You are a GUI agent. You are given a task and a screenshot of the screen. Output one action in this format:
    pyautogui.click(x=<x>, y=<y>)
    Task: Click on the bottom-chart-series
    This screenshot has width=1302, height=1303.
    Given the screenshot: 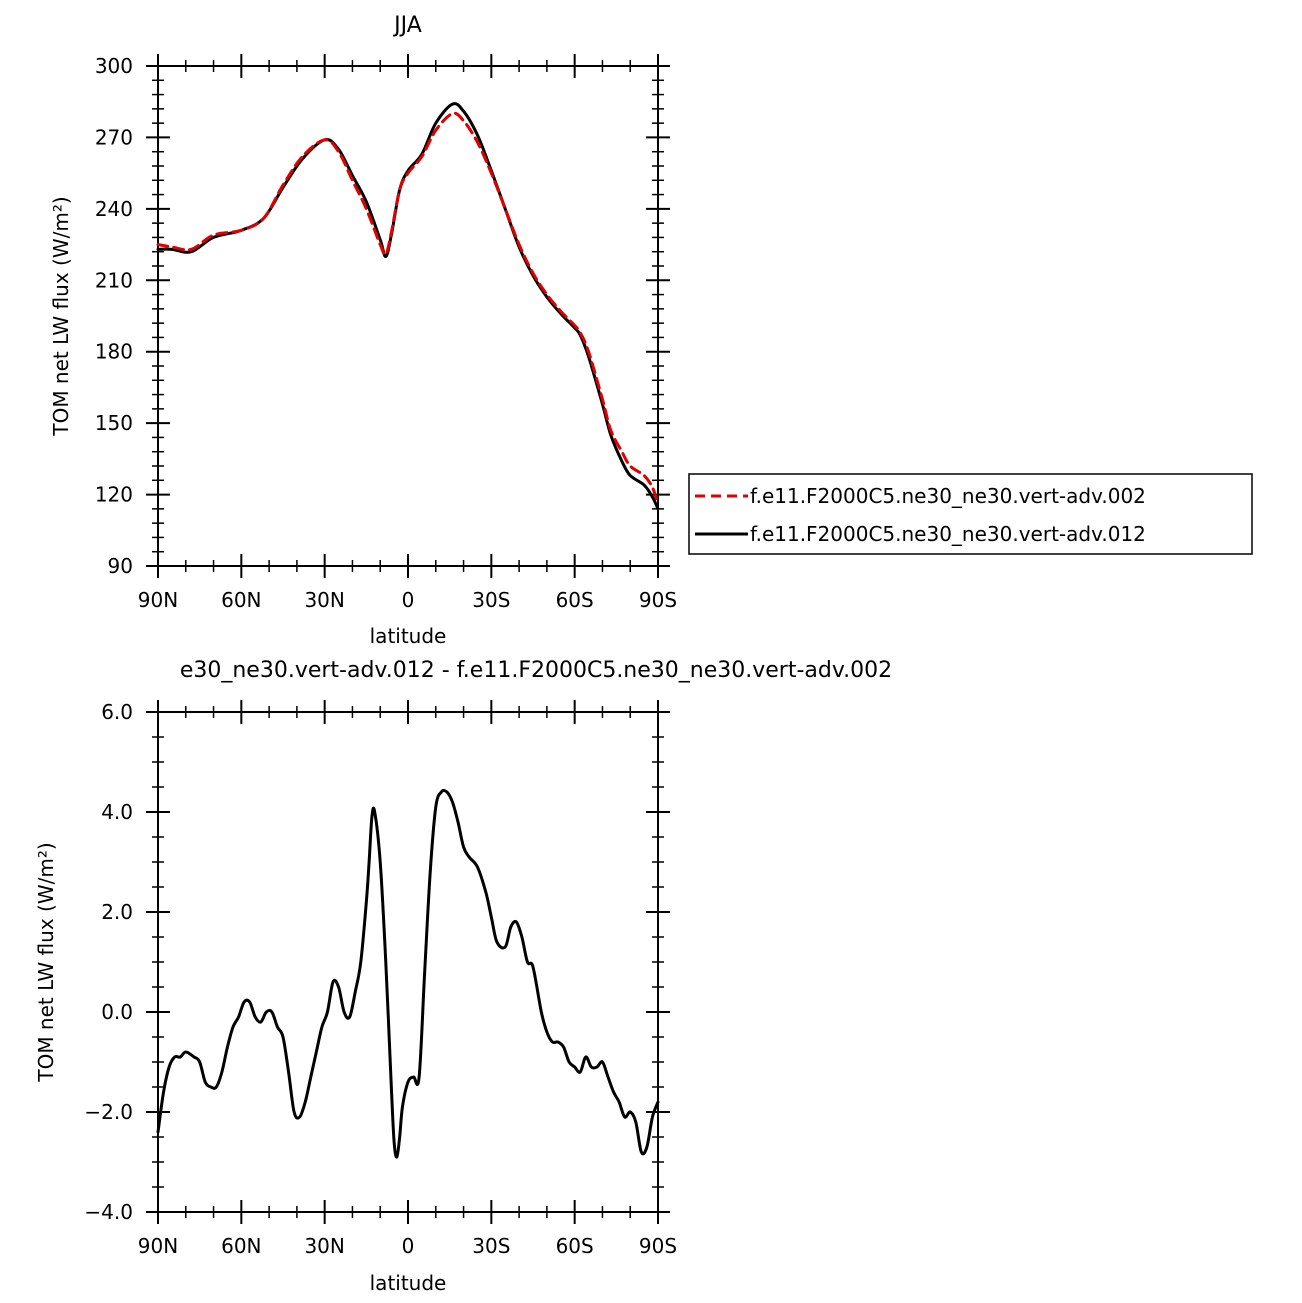 What is the action you would take?
    pyautogui.click(x=408, y=973)
    